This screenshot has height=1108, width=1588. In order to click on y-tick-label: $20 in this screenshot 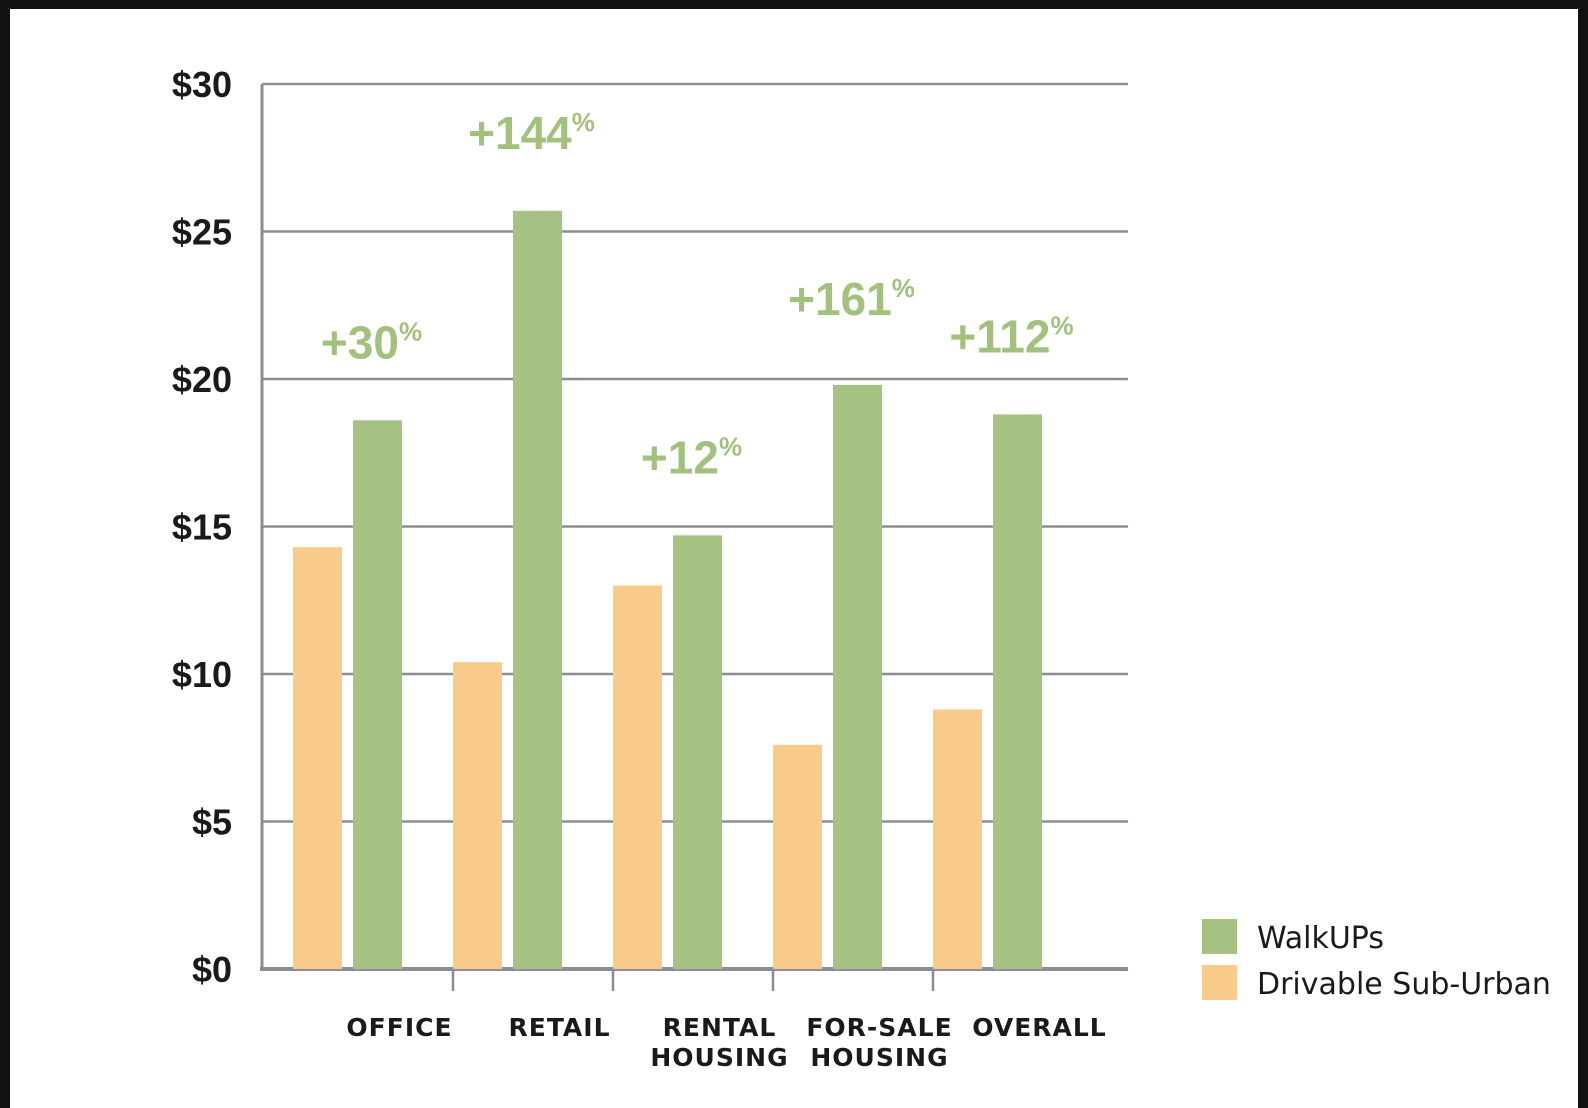, I will do `click(202, 379)`.